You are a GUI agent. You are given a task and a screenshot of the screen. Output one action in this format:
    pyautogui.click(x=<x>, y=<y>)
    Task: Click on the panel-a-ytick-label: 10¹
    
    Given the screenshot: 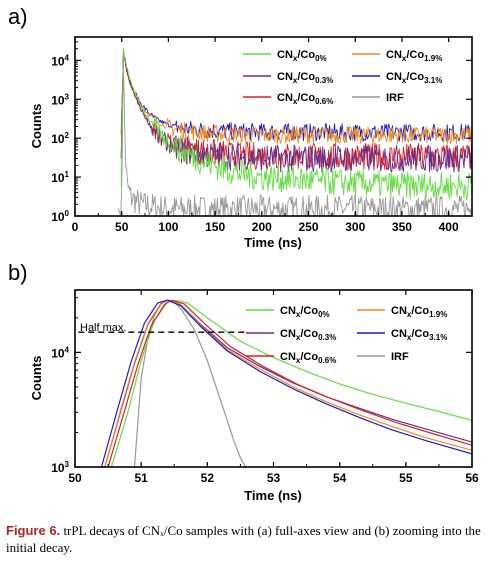 What is the action you would take?
    pyautogui.click(x=60, y=177)
    